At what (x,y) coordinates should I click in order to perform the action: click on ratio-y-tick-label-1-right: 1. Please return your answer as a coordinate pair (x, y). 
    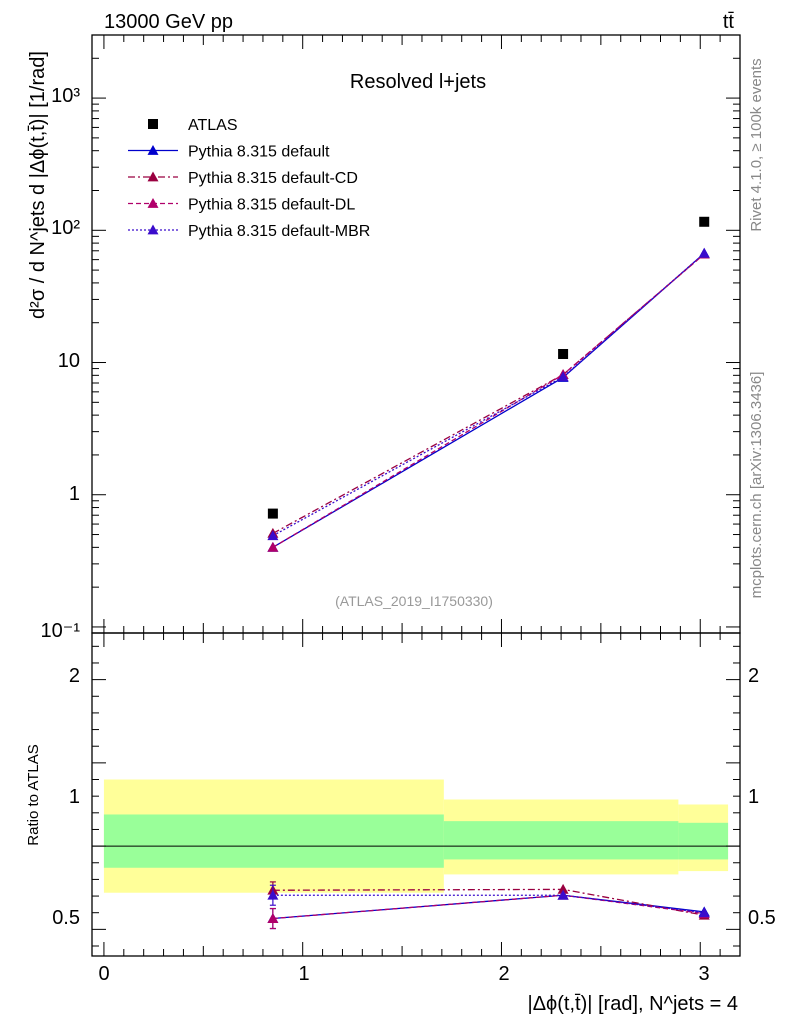
    Looking at the image, I should click on (753, 797).